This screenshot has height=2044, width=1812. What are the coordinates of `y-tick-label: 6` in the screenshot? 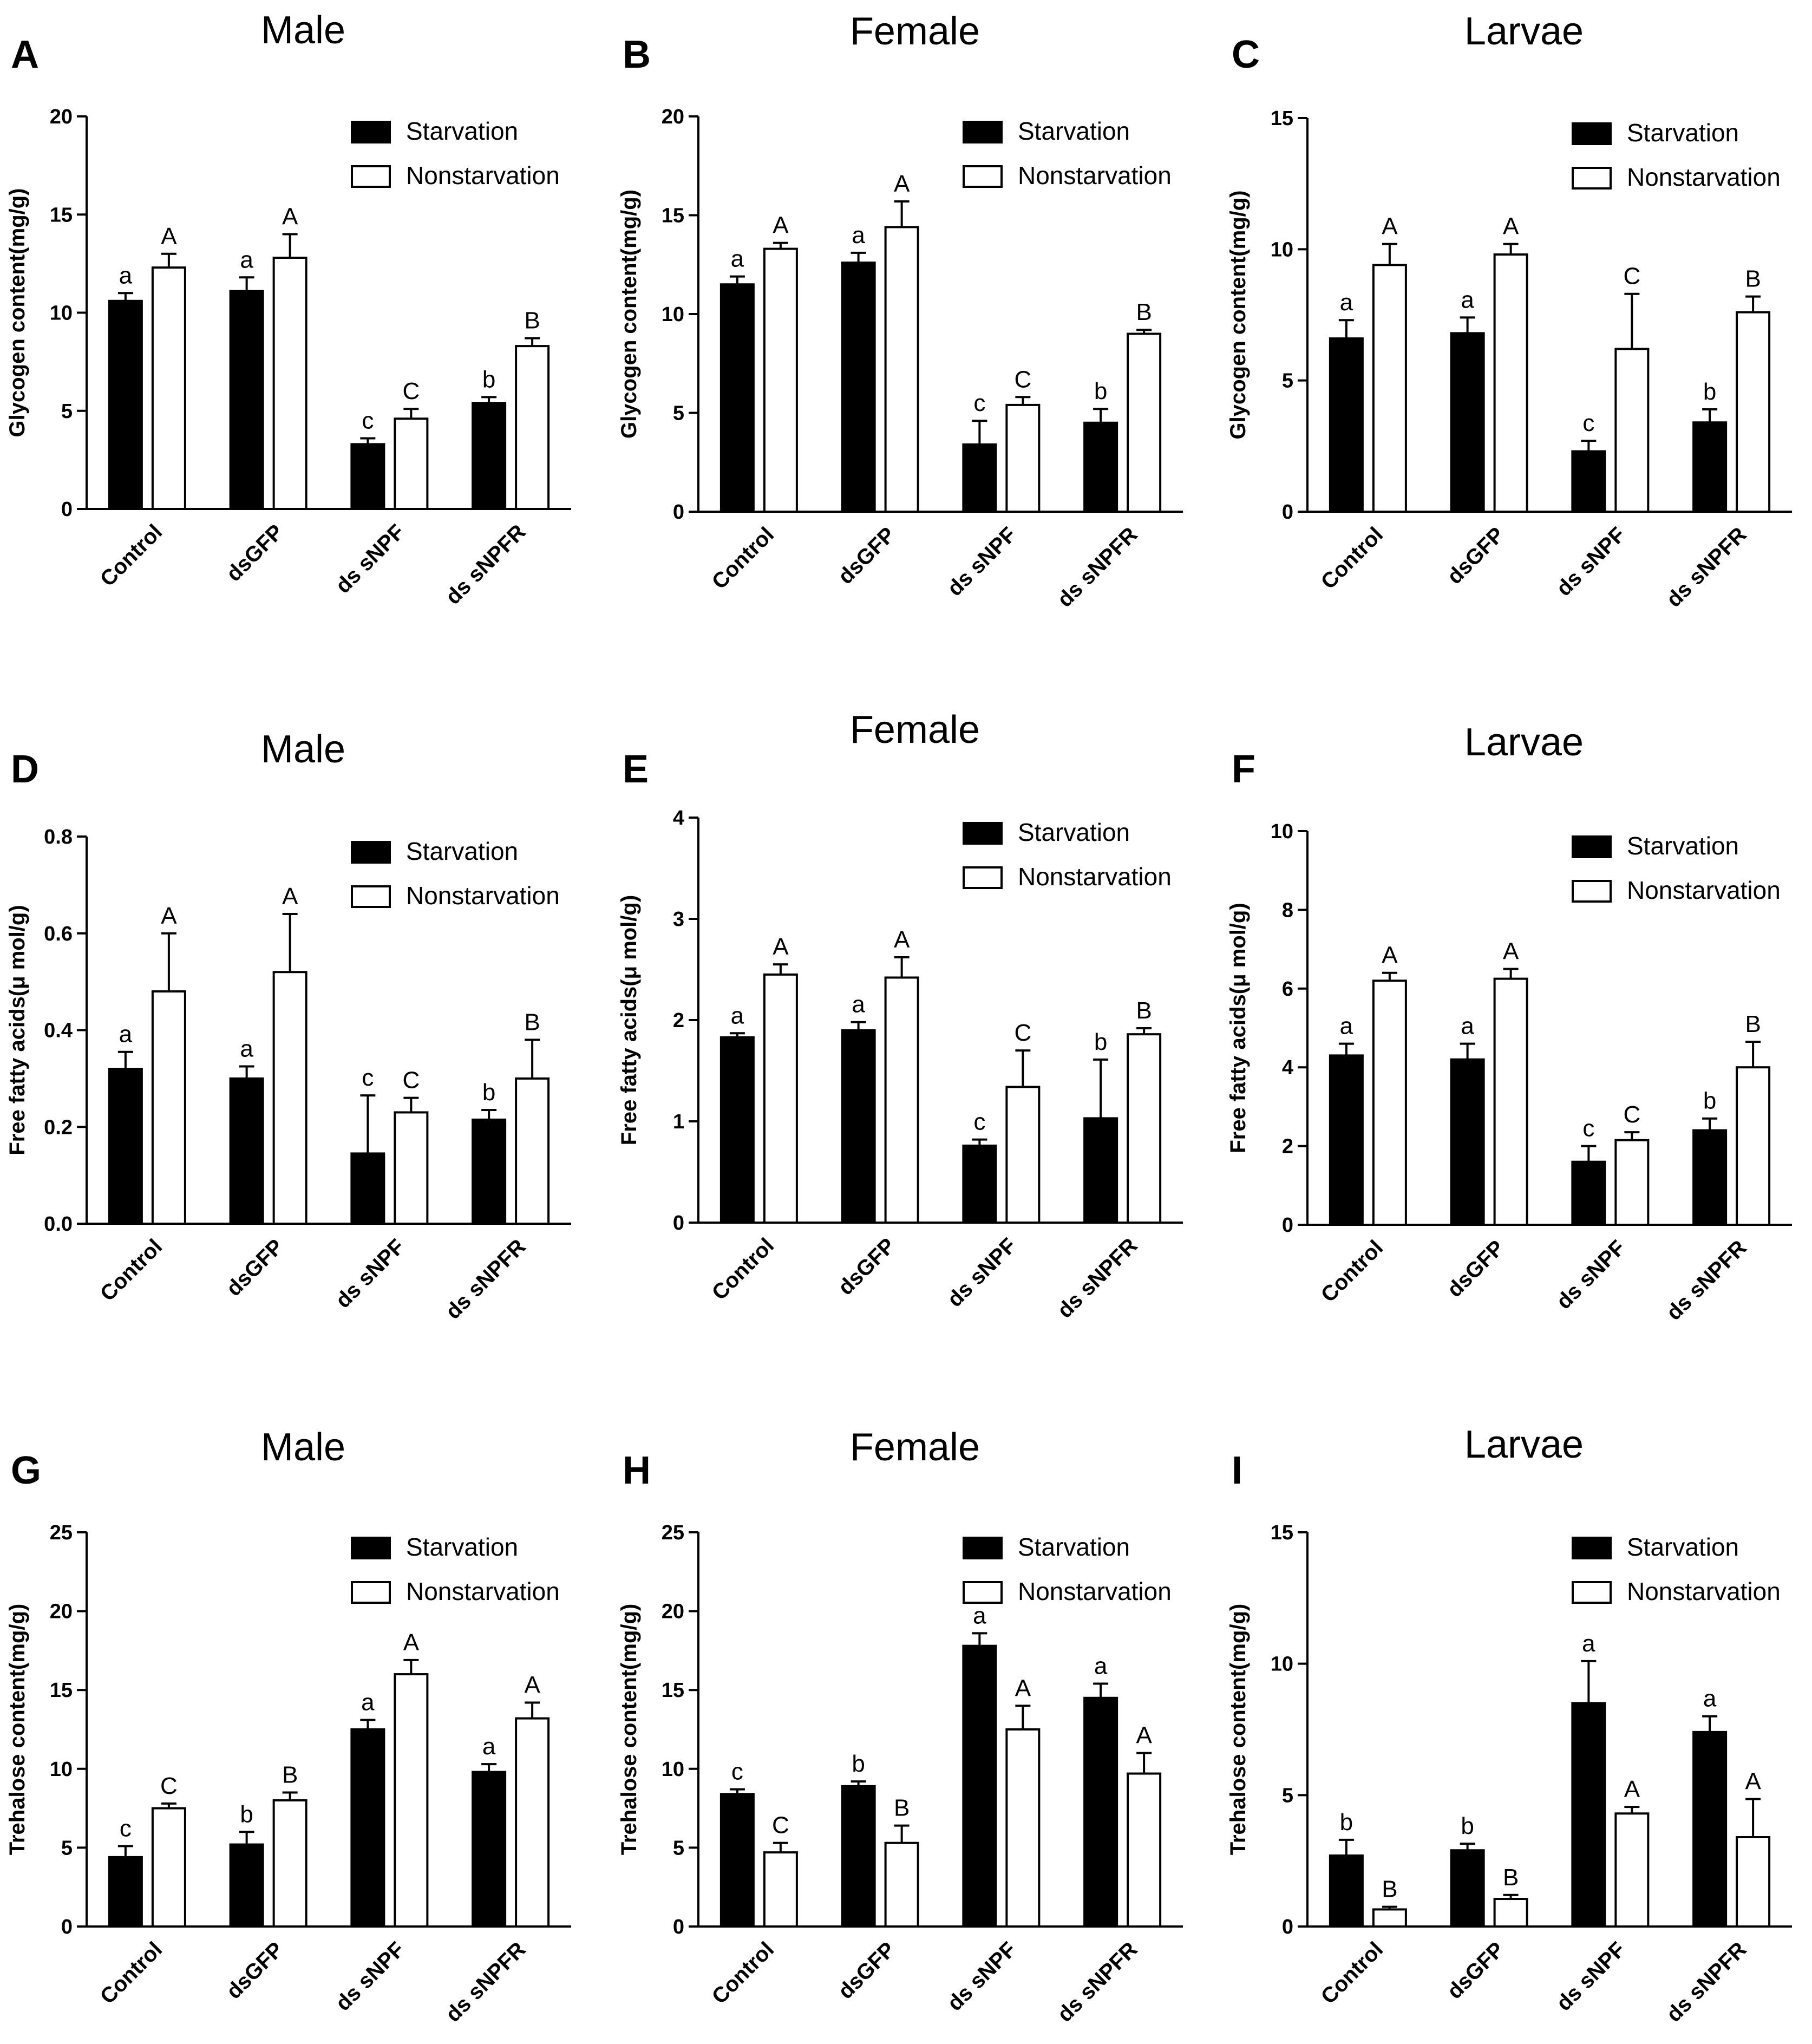 It's located at (1287, 989).